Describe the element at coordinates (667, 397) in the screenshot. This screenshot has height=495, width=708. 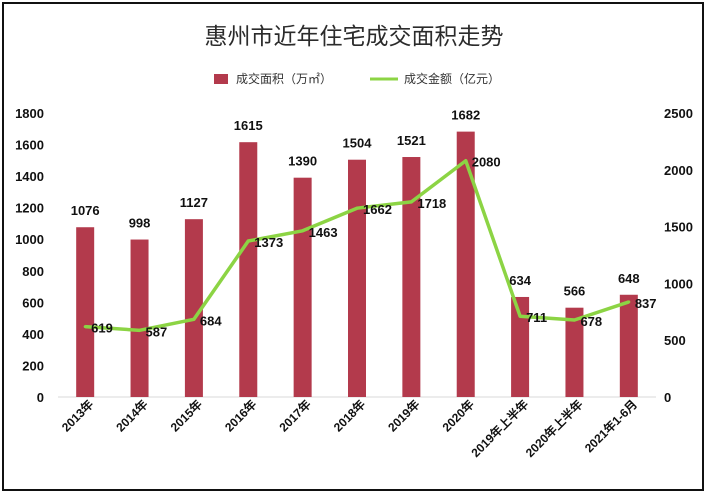
I see `y-right-tick-label: 0` at that location.